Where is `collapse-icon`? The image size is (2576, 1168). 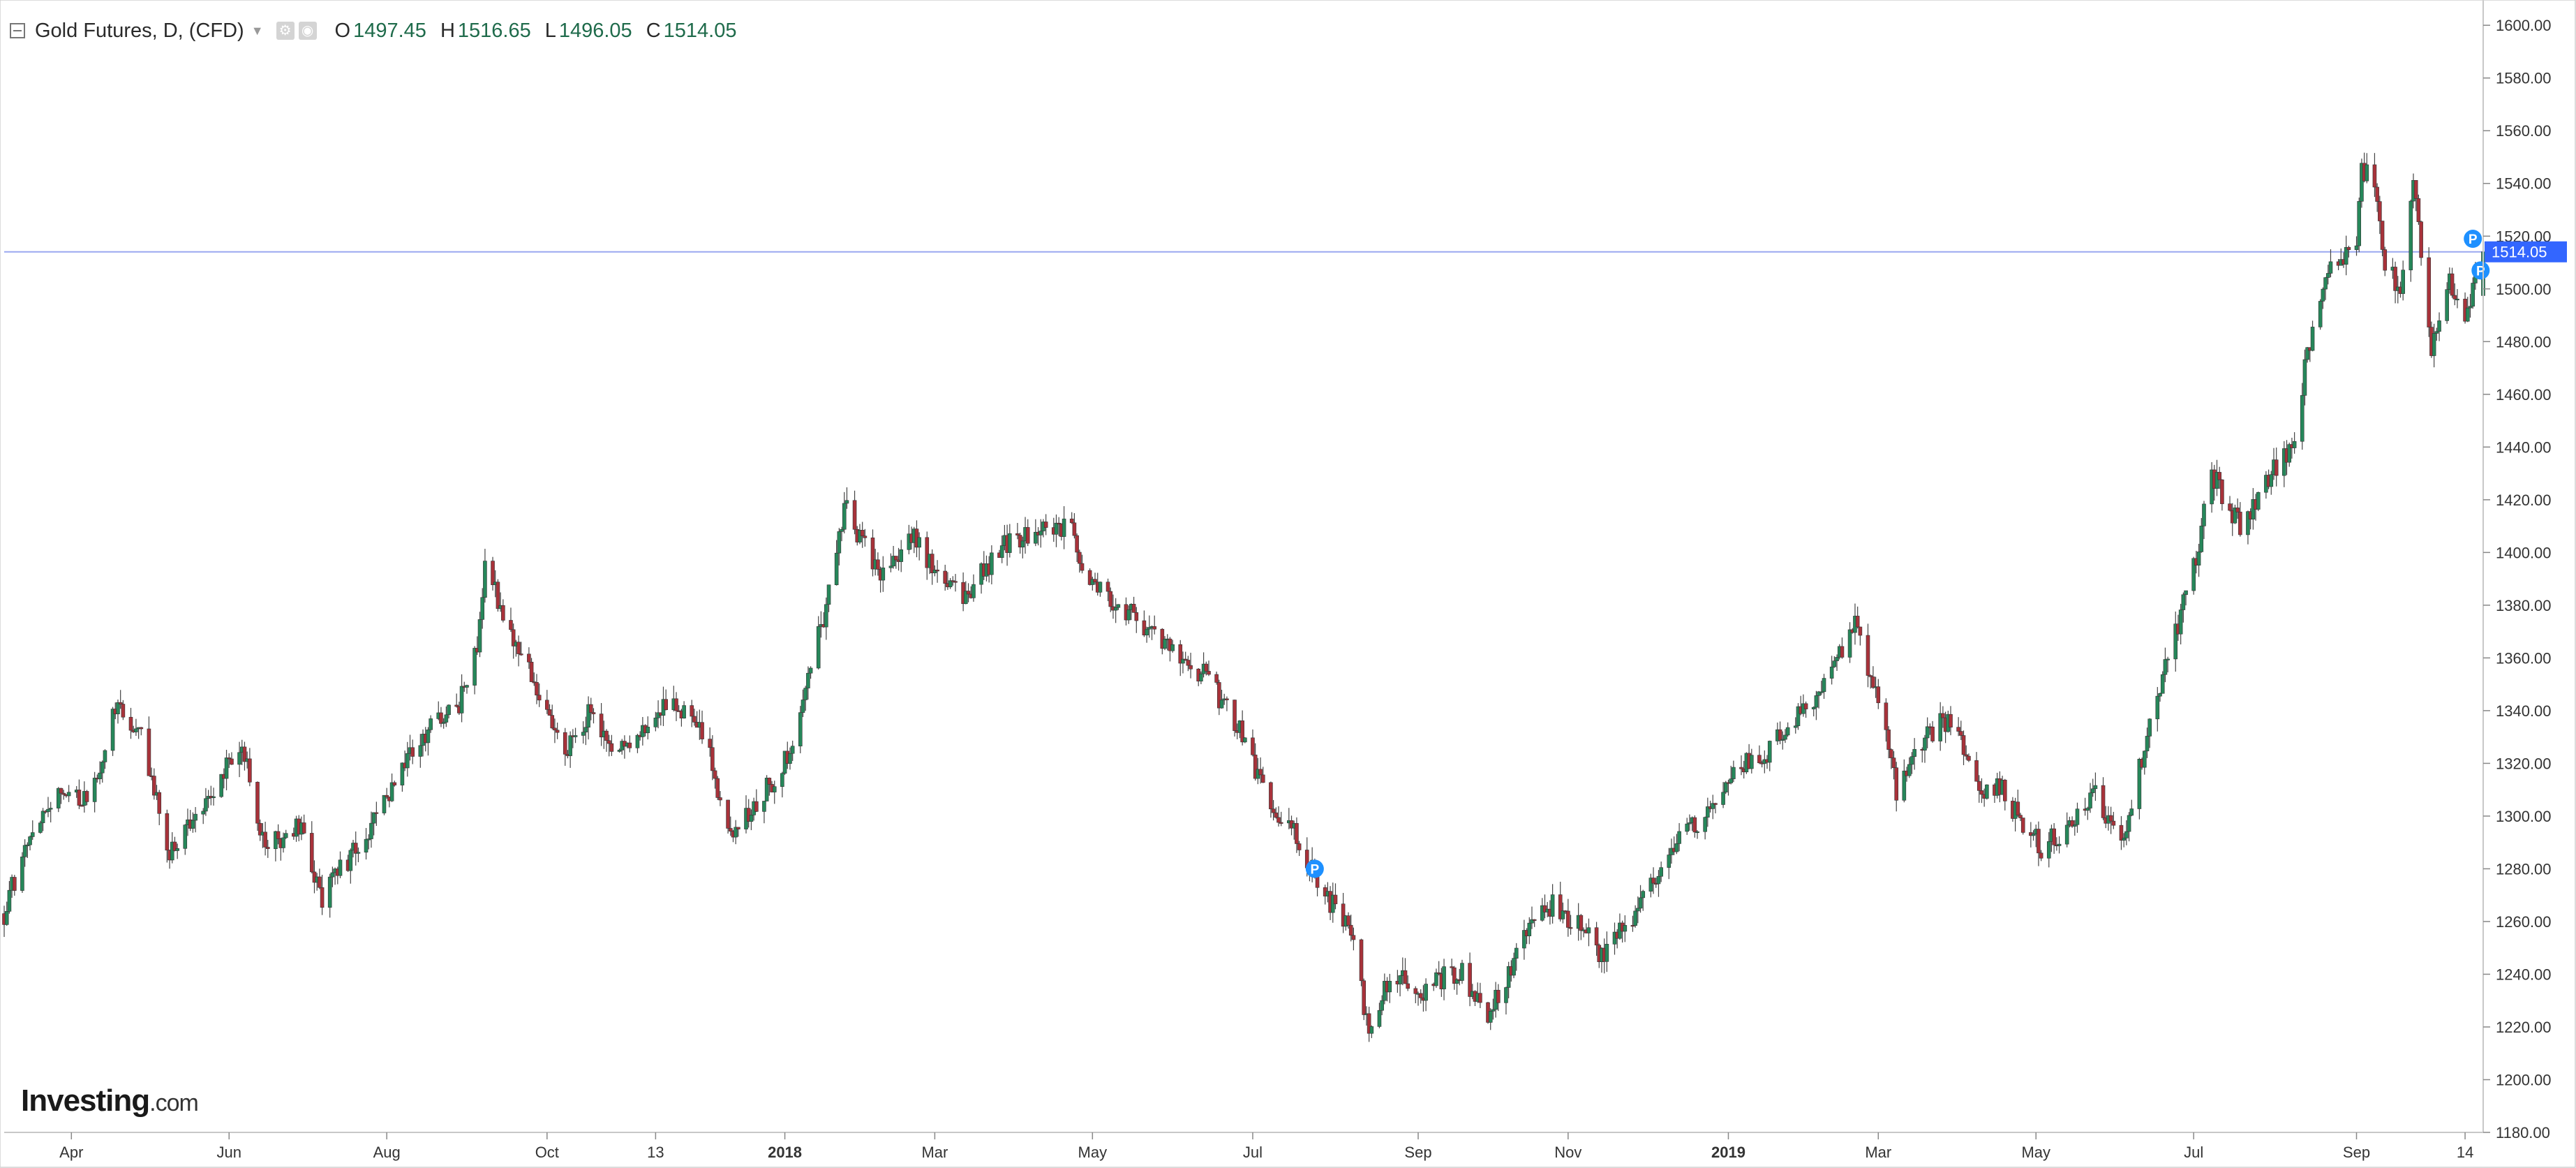 collapse-icon is located at coordinates (17, 30).